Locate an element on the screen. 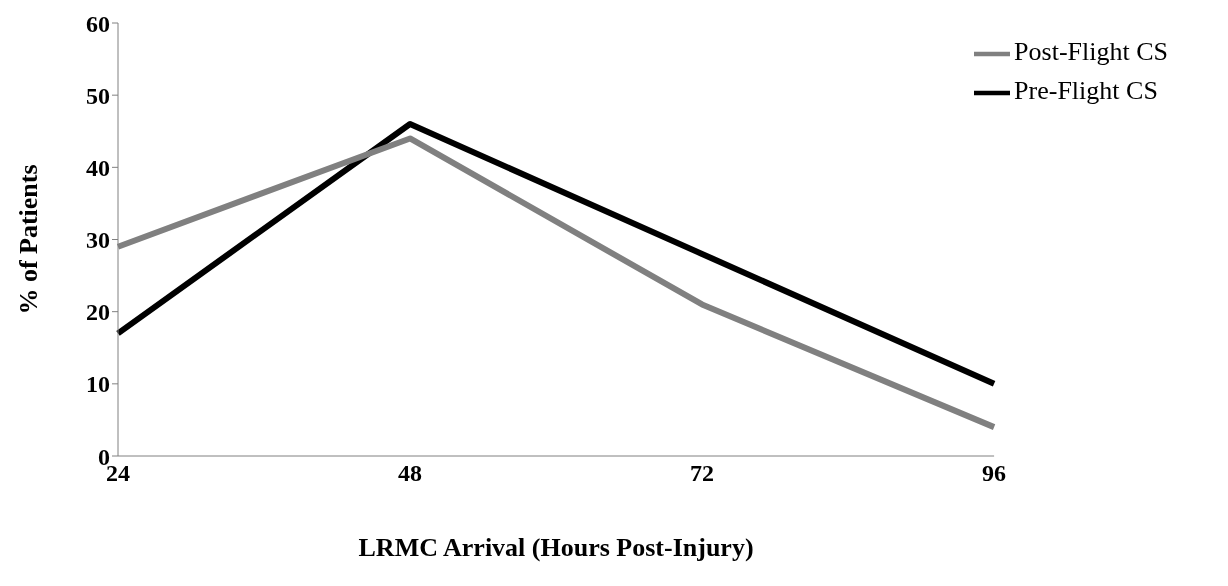  x-tick-label: 72 is located at coordinates (702, 473).